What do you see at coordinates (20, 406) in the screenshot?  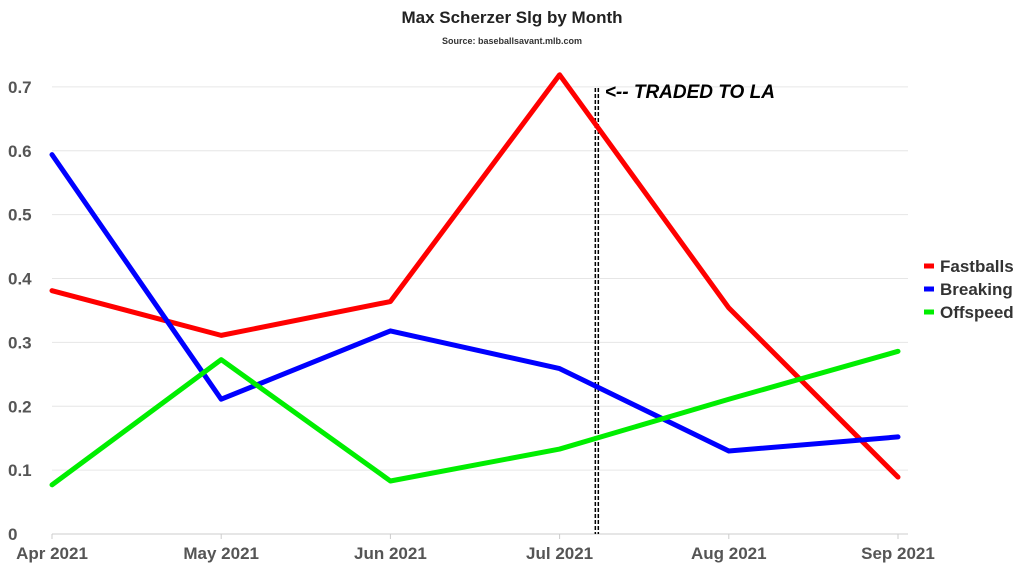 I see `y-tick-label: 0.2` at bounding box center [20, 406].